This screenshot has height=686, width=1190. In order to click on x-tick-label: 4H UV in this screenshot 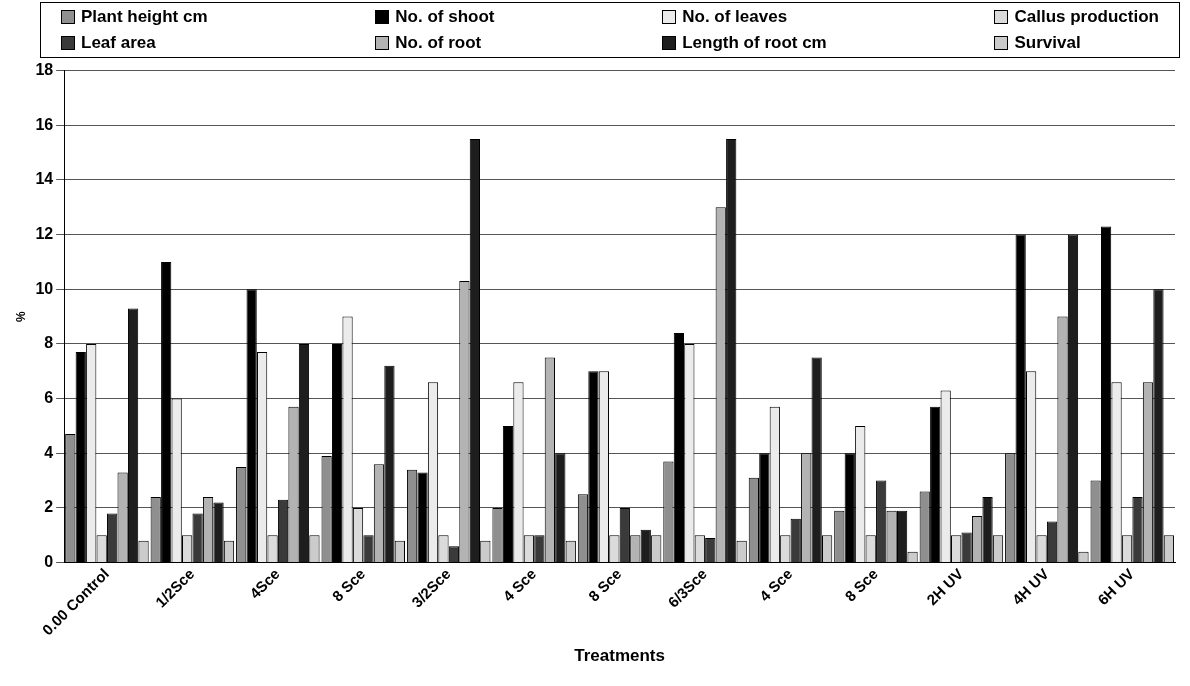, I will do `click(1030, 586)`.